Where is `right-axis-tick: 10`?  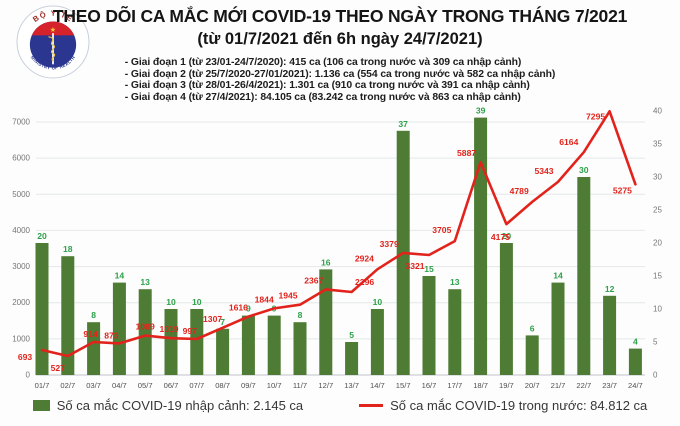
right-axis-tick: 10 is located at coordinates (657, 309).